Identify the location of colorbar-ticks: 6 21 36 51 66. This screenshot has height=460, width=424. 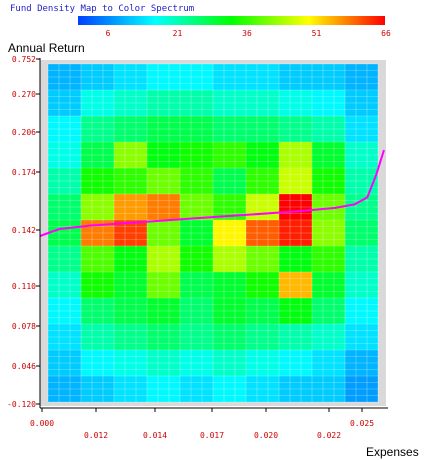
(248, 33).